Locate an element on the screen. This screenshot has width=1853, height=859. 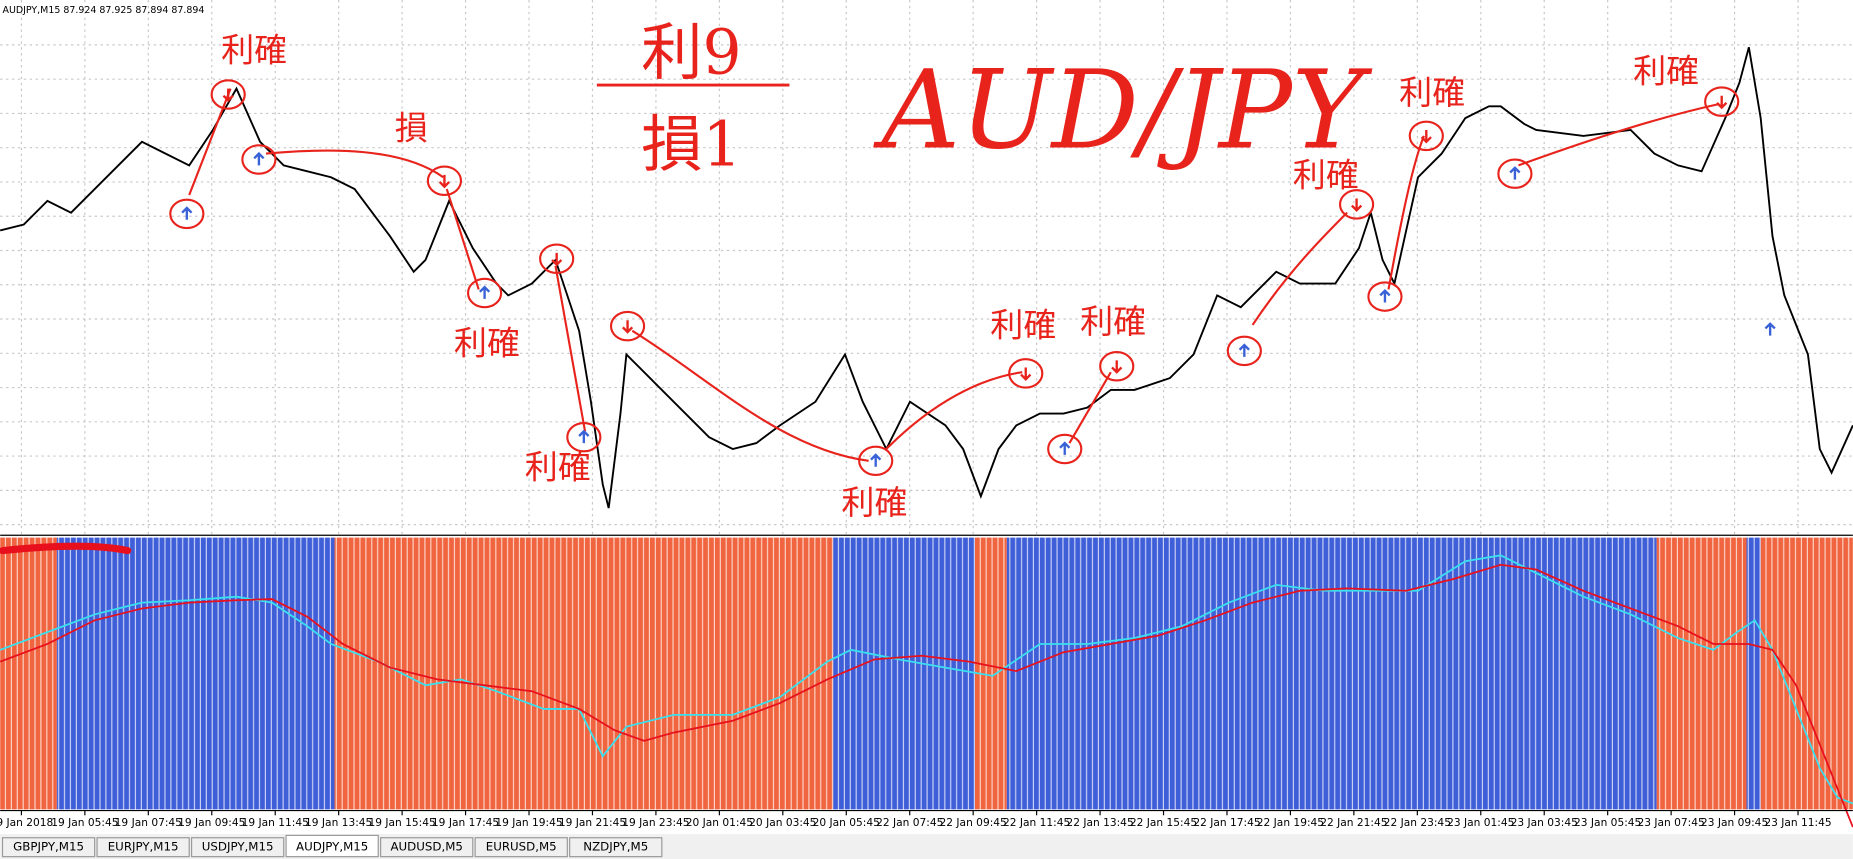
time-label: 19 Jan 05:45 is located at coordinates (84, 822).